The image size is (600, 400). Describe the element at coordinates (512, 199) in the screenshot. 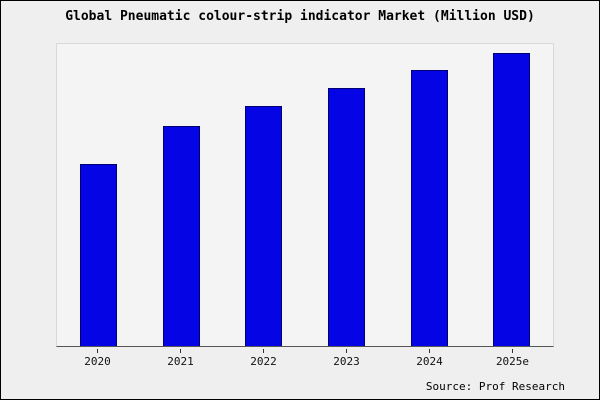

I see `bar-2025e` at that location.